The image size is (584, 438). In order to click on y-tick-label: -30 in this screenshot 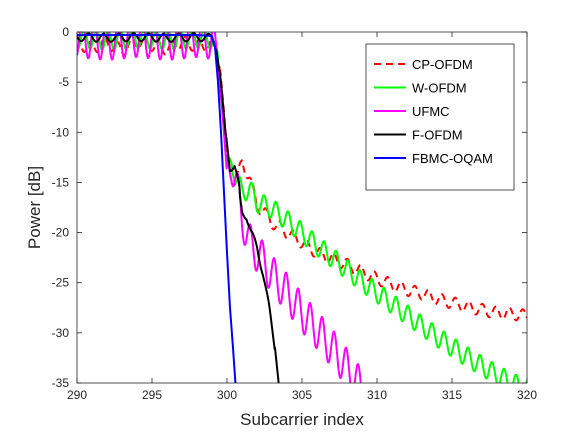, I will do `click(61, 333)`.